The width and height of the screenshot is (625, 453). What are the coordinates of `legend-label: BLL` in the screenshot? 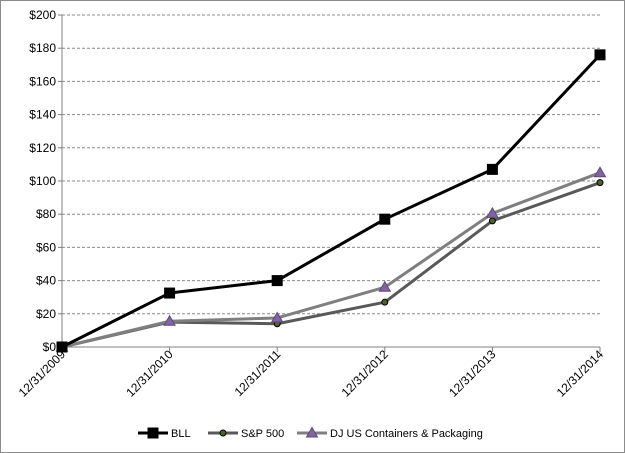 It's located at (181, 434).